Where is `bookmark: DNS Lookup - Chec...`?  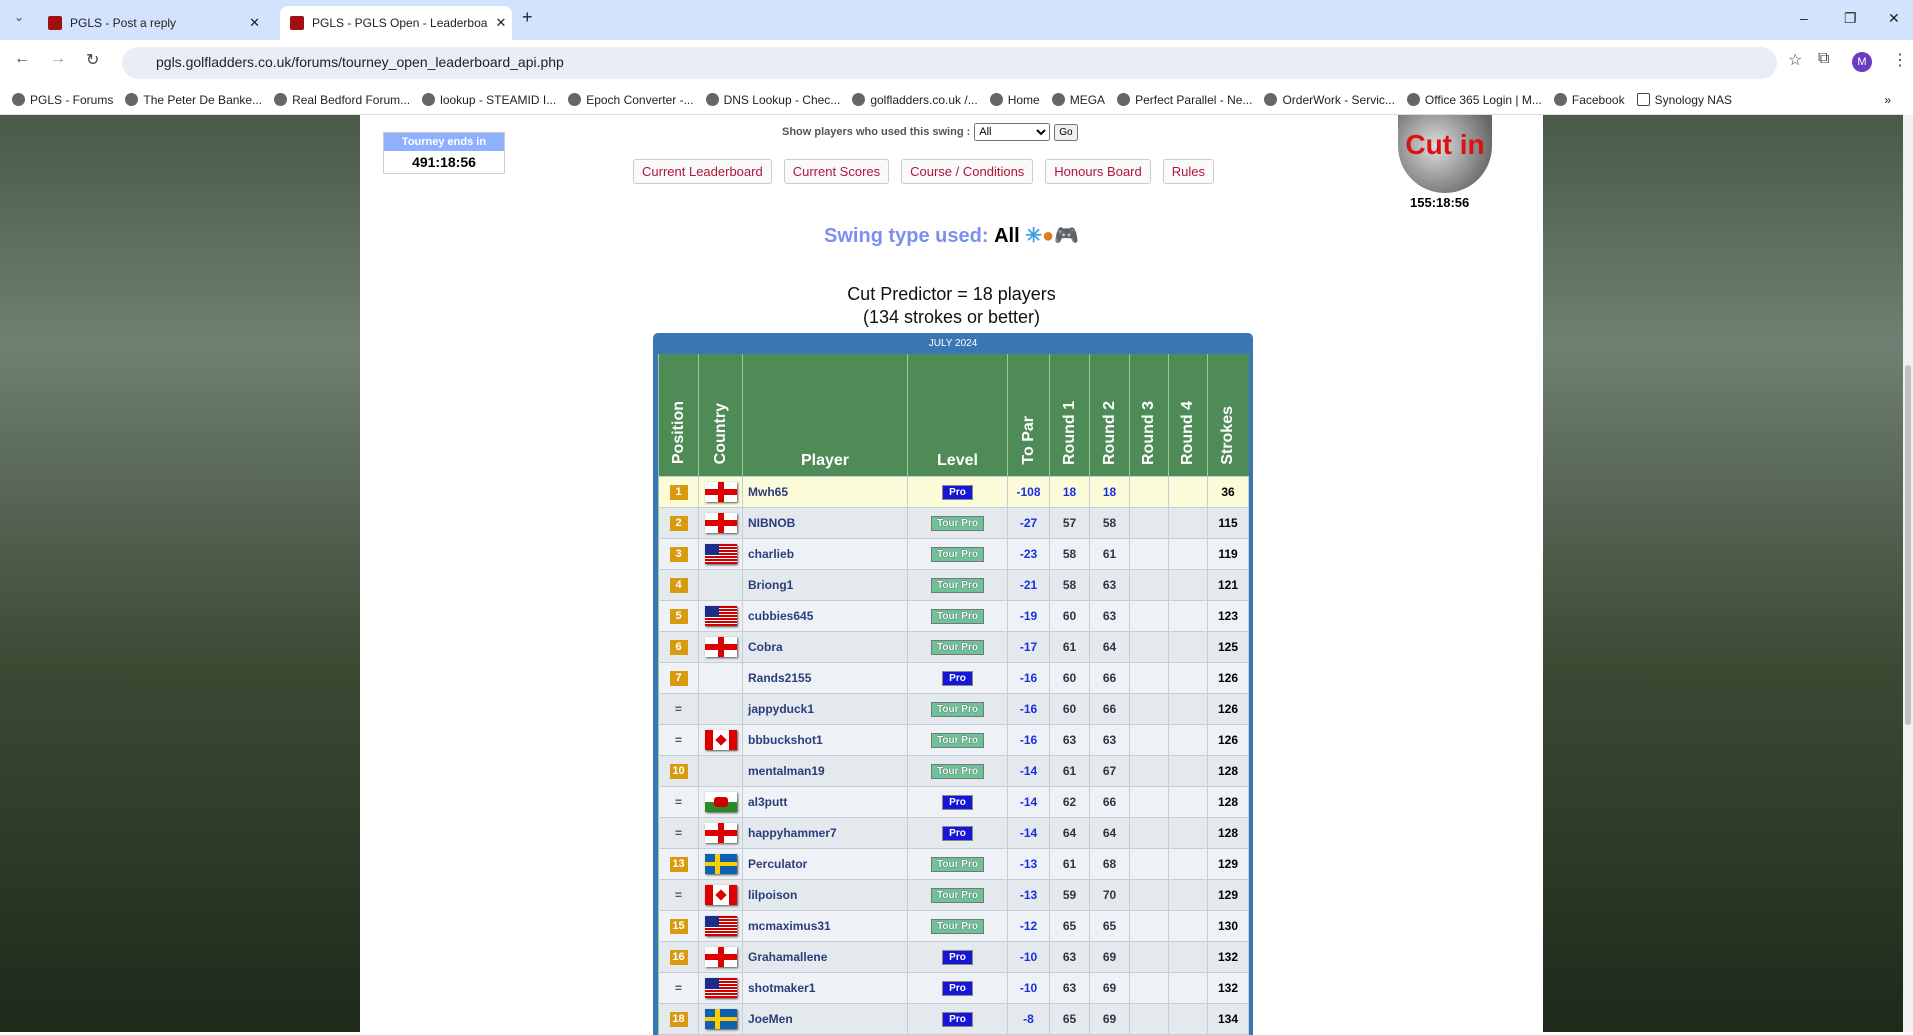 bookmark: DNS Lookup - Chec... is located at coordinates (772, 99).